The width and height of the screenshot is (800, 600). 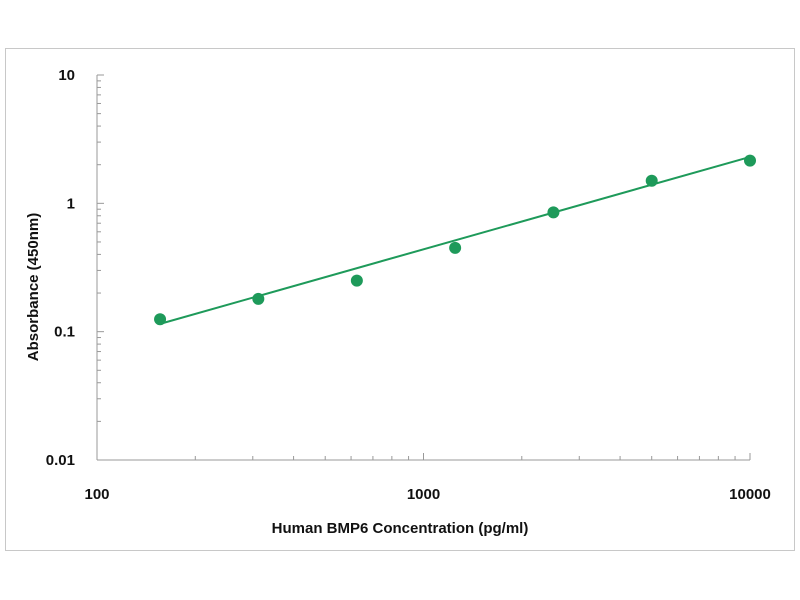 What do you see at coordinates (64, 332) in the screenshot?
I see `y-tick-label: 0.1` at bounding box center [64, 332].